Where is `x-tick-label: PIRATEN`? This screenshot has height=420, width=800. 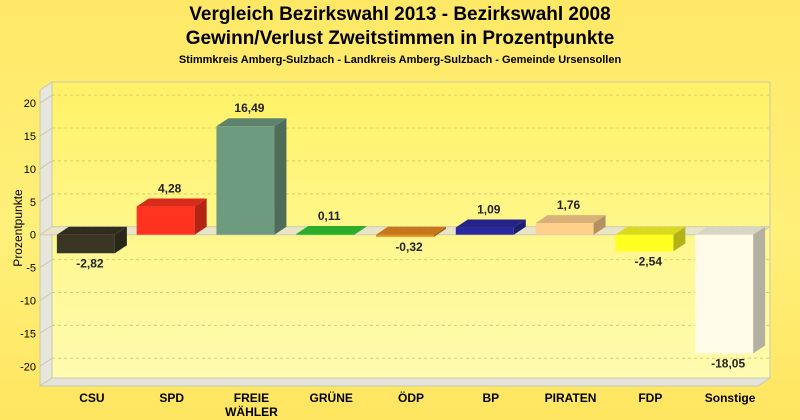 x-tick-label: PIRATEN is located at coordinates (571, 398).